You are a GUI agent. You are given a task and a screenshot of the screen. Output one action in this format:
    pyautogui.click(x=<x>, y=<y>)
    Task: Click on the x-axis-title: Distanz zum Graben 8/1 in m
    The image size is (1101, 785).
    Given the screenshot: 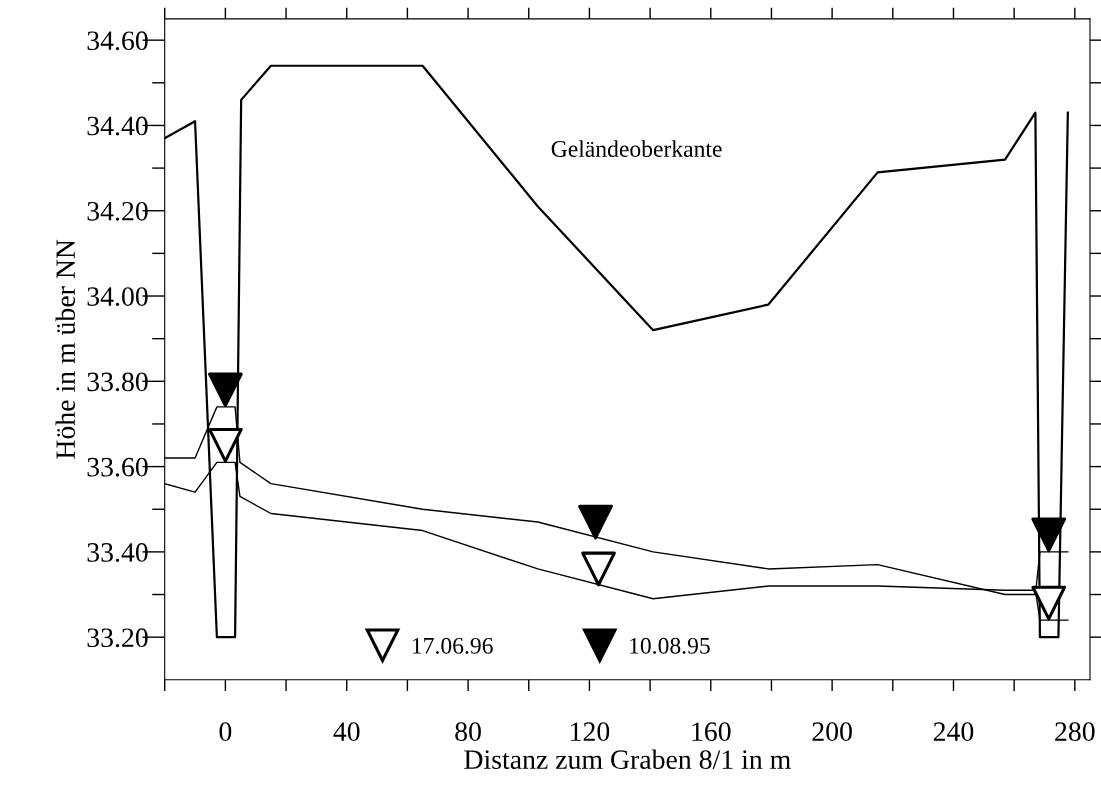 What is the action you would take?
    pyautogui.click(x=627, y=759)
    